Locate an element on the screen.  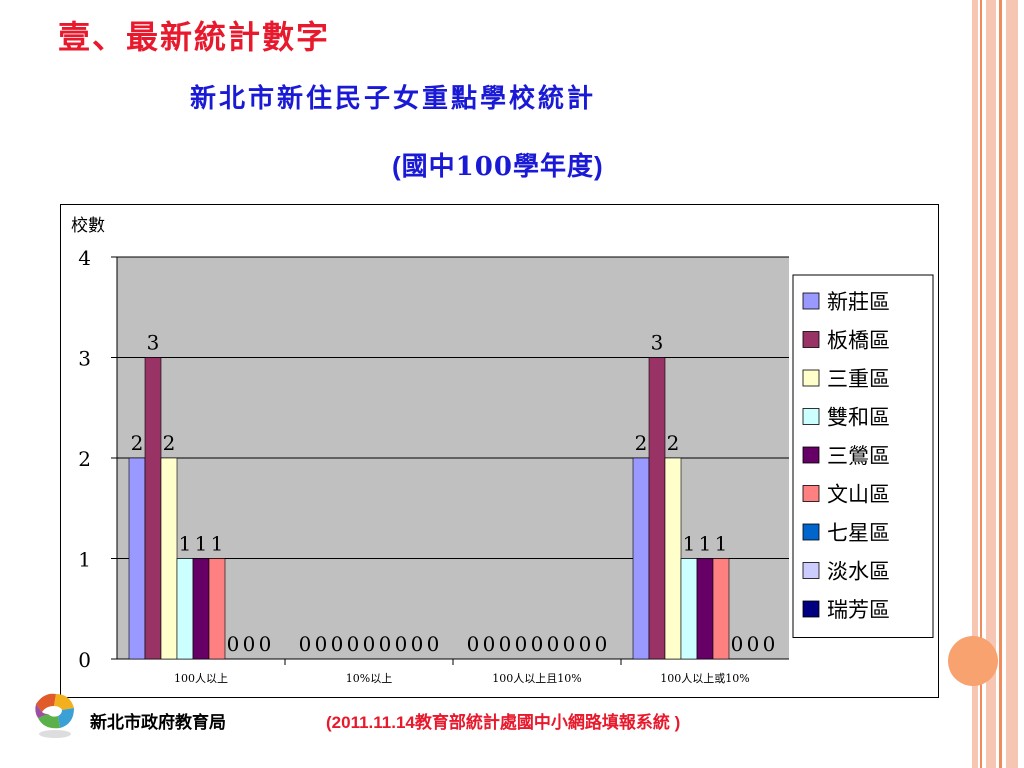
school-year-label: (國中100學年度) is located at coordinates (498, 164).